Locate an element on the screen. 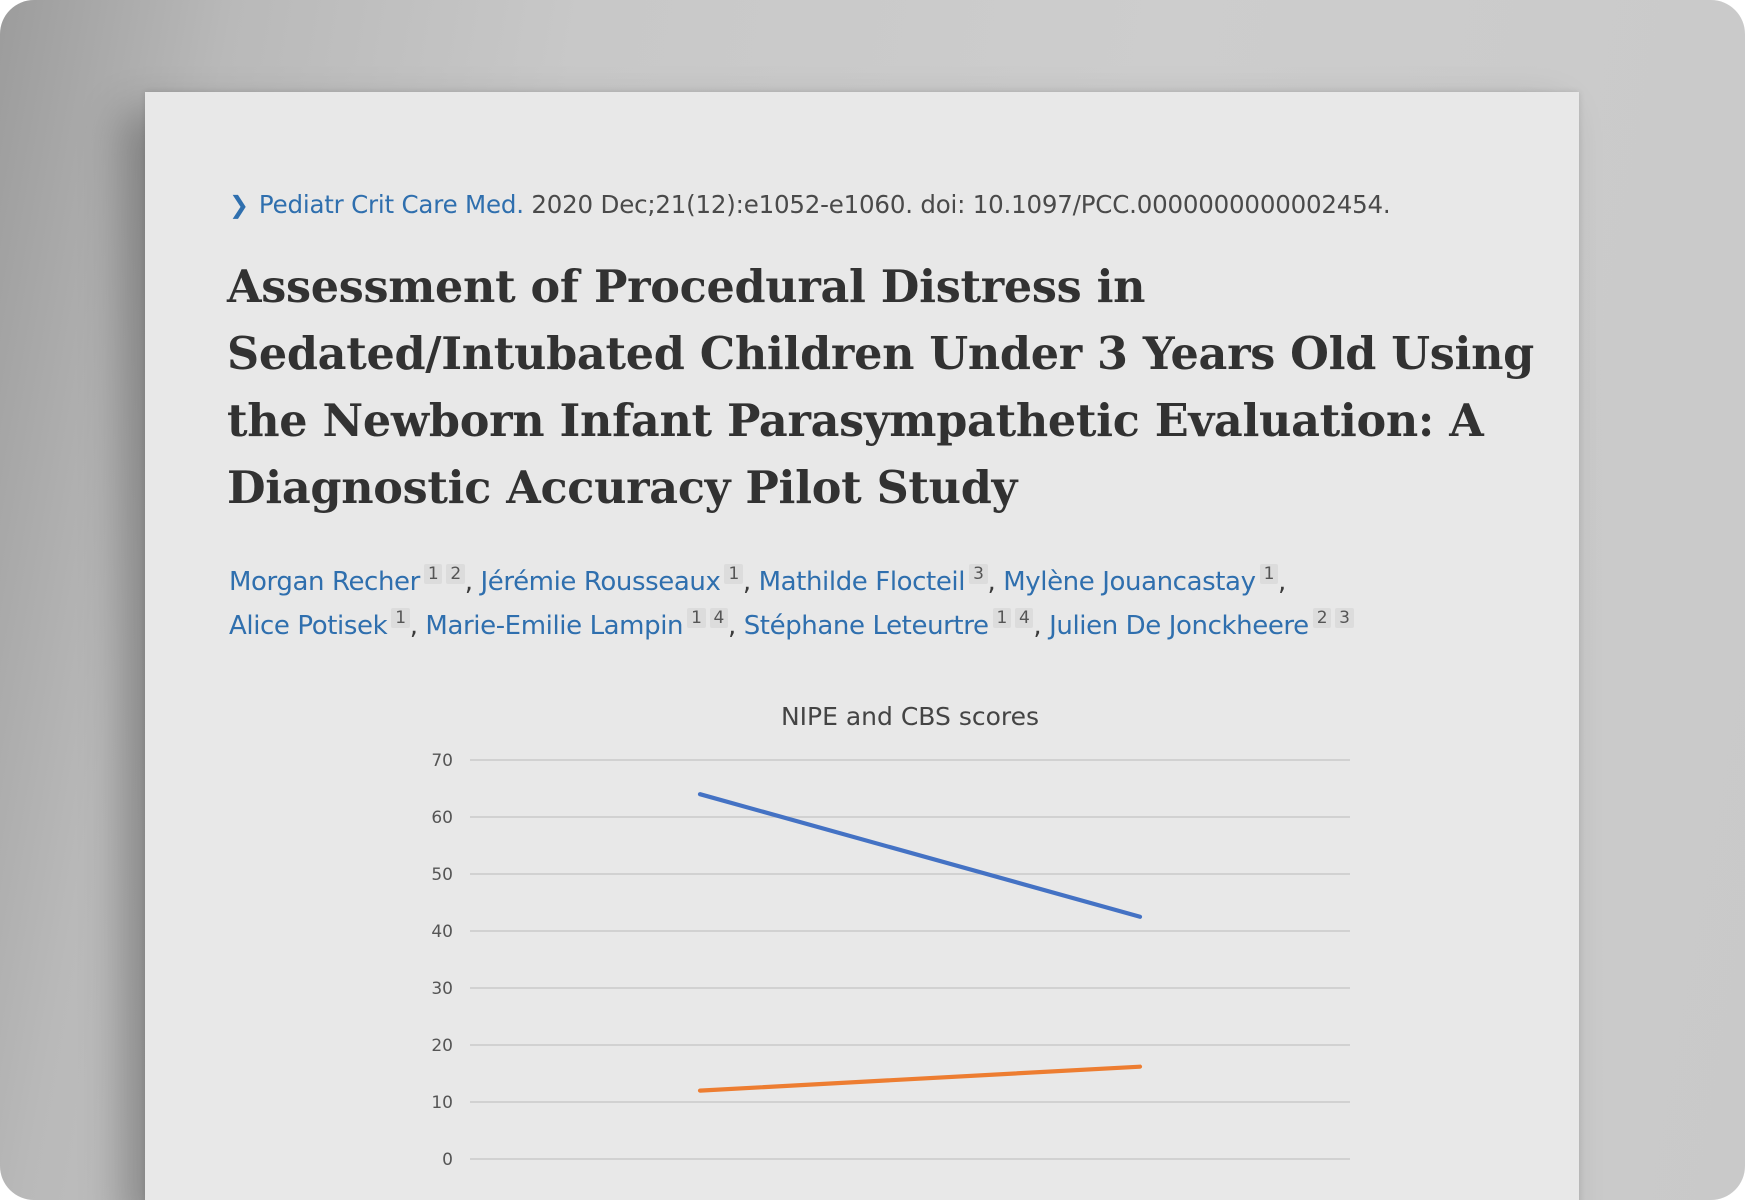  chevron-right-icon: ❯ is located at coordinates (239, 205).